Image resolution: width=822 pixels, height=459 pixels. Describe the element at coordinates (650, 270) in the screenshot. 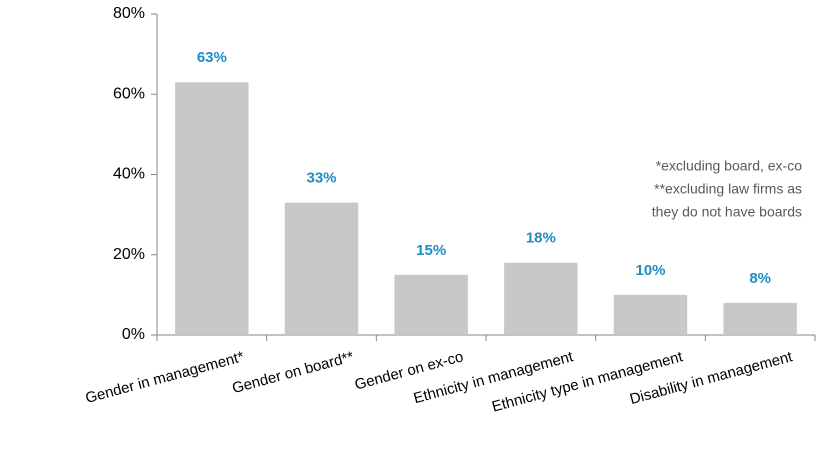

I see `value-label: 10%` at that location.